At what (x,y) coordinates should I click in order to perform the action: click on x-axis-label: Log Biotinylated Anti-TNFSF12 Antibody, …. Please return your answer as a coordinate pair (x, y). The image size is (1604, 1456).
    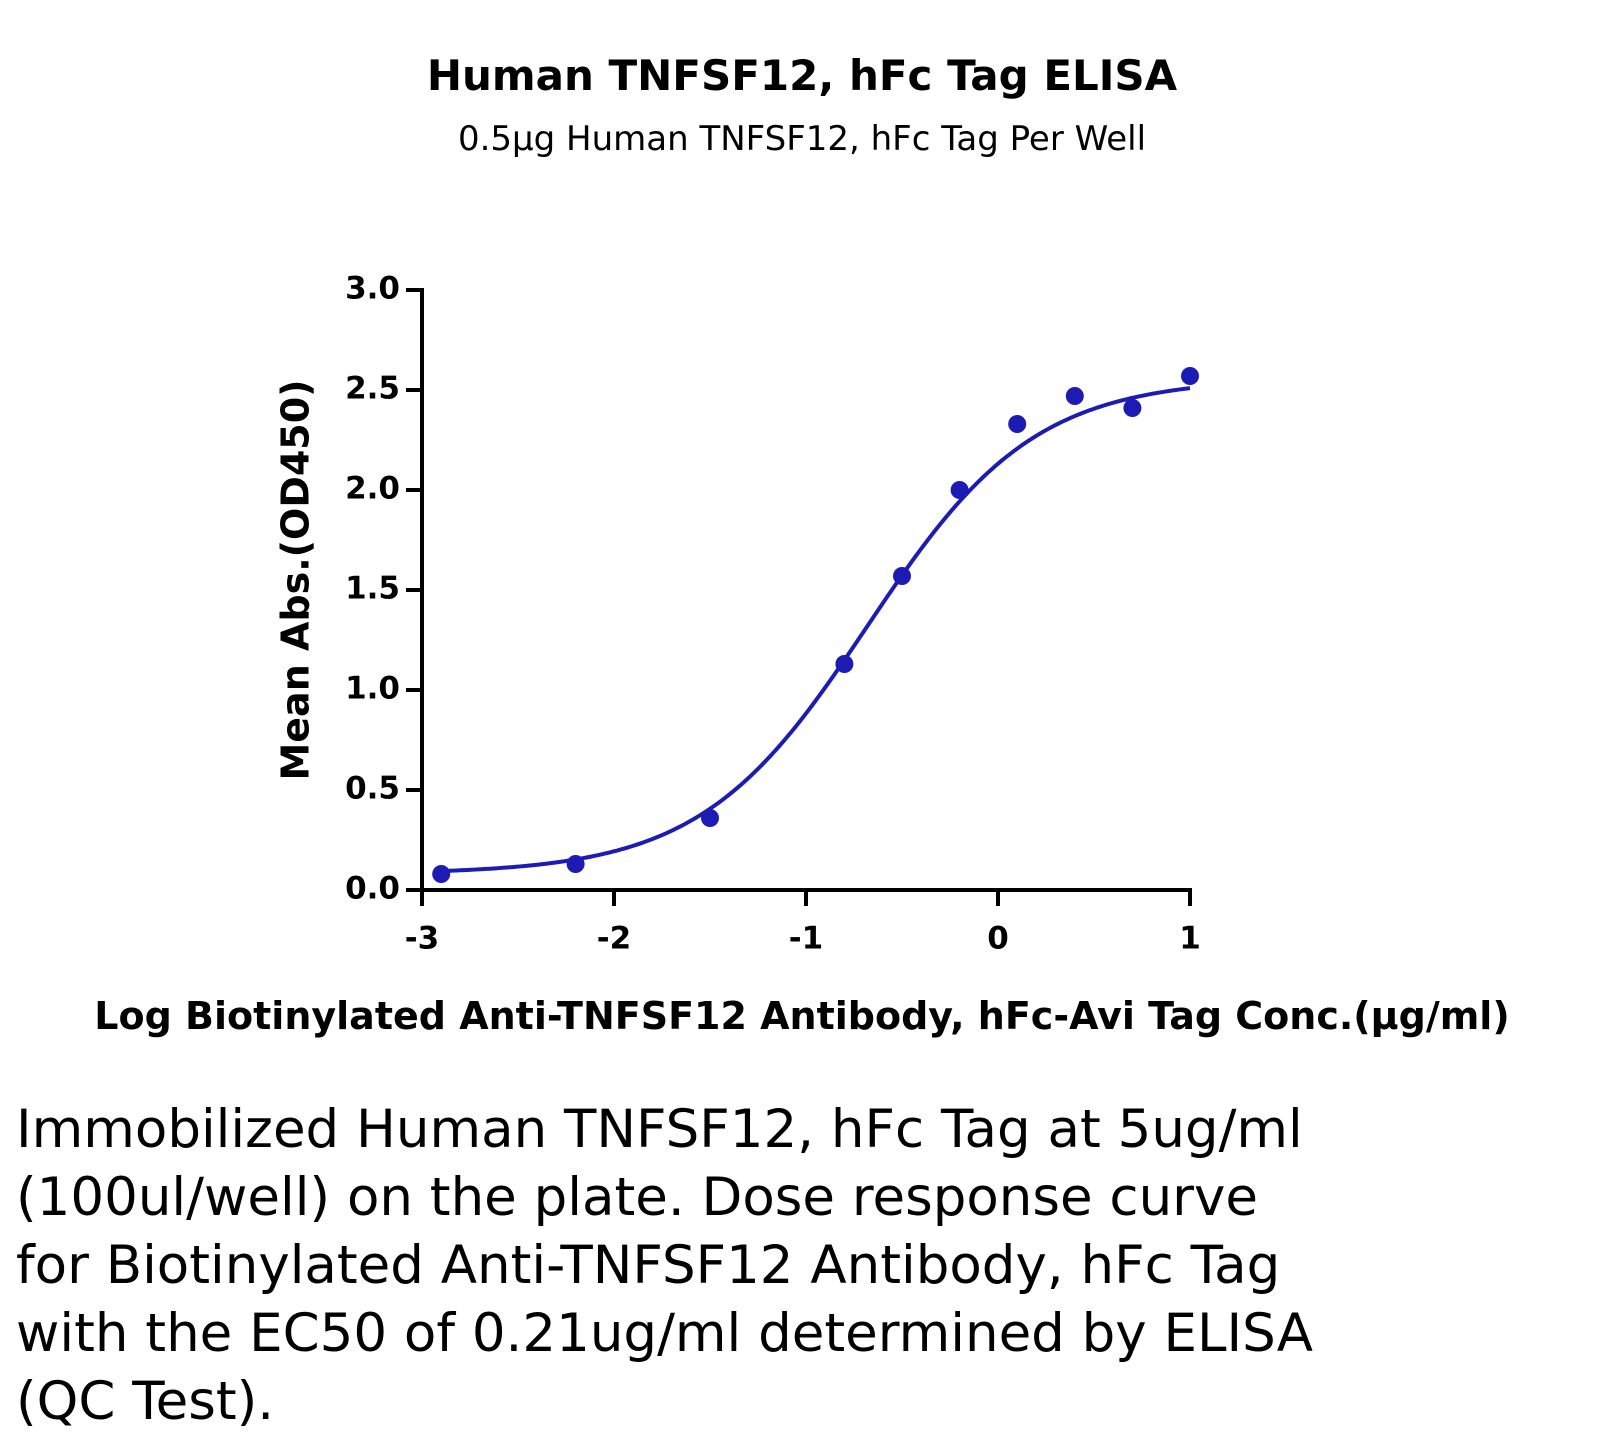
    Looking at the image, I should click on (802, 1016).